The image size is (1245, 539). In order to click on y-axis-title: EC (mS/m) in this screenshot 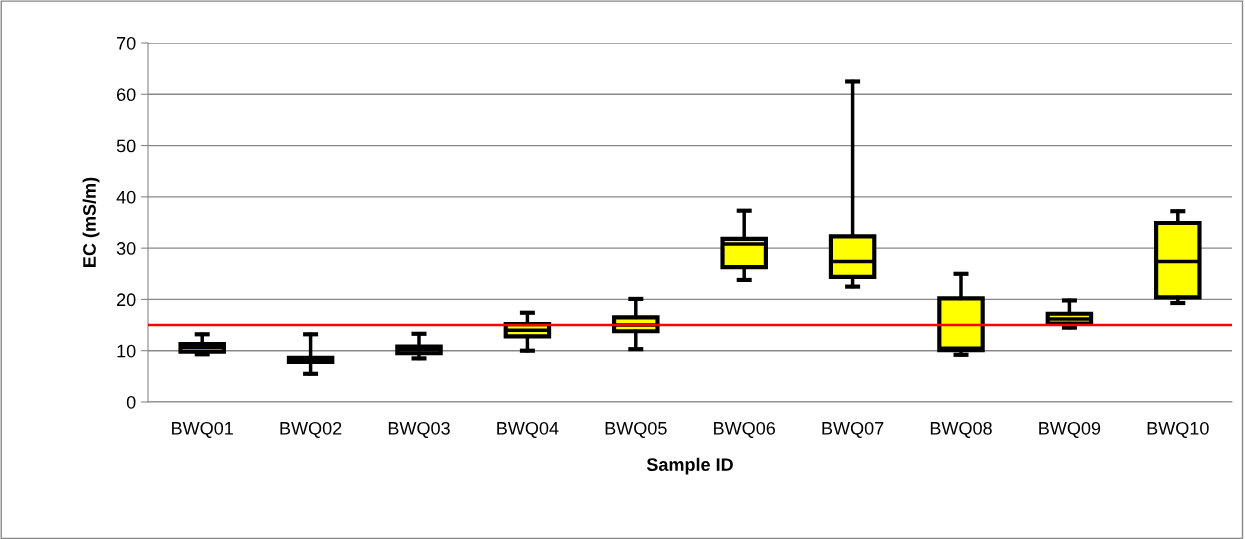, I will do `click(91, 222)`.